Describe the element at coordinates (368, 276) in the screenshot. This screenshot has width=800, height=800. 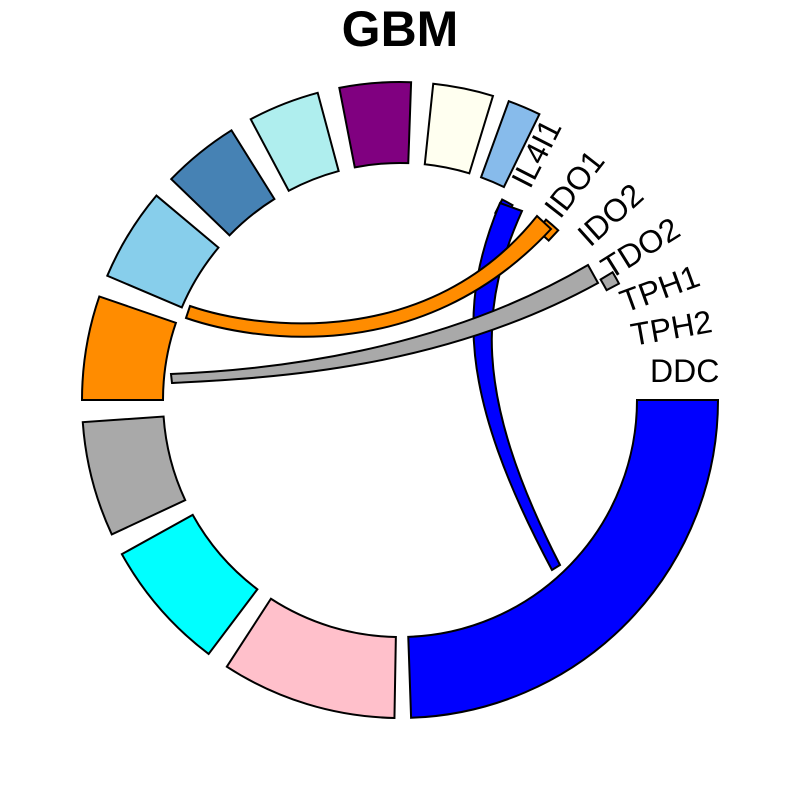
I see `link-ido1-orange` at that location.